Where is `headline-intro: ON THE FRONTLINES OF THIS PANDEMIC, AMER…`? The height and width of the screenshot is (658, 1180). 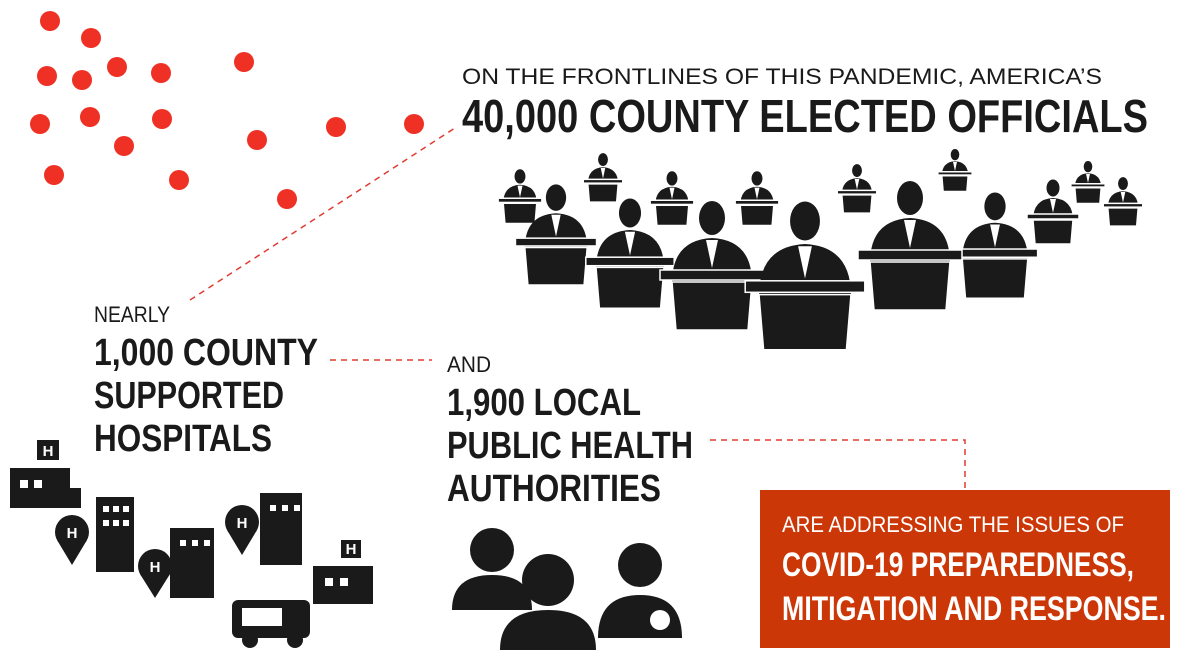 headline-intro: ON THE FRONTLINES OF THIS PANDEMIC, AMER… is located at coordinates (782, 76).